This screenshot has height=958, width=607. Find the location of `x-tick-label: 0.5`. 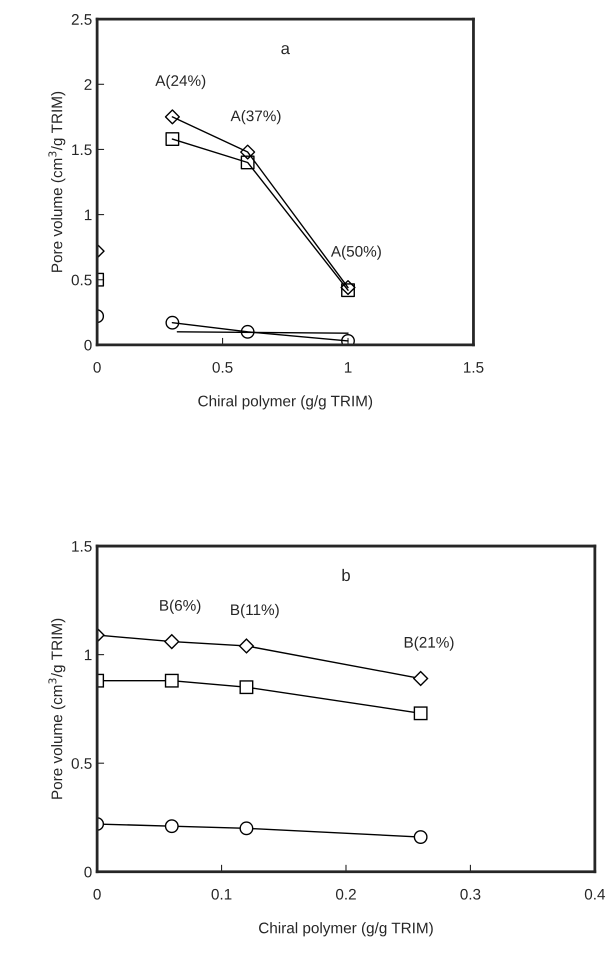

x-tick-label: 0.5 is located at coordinates (222, 367).